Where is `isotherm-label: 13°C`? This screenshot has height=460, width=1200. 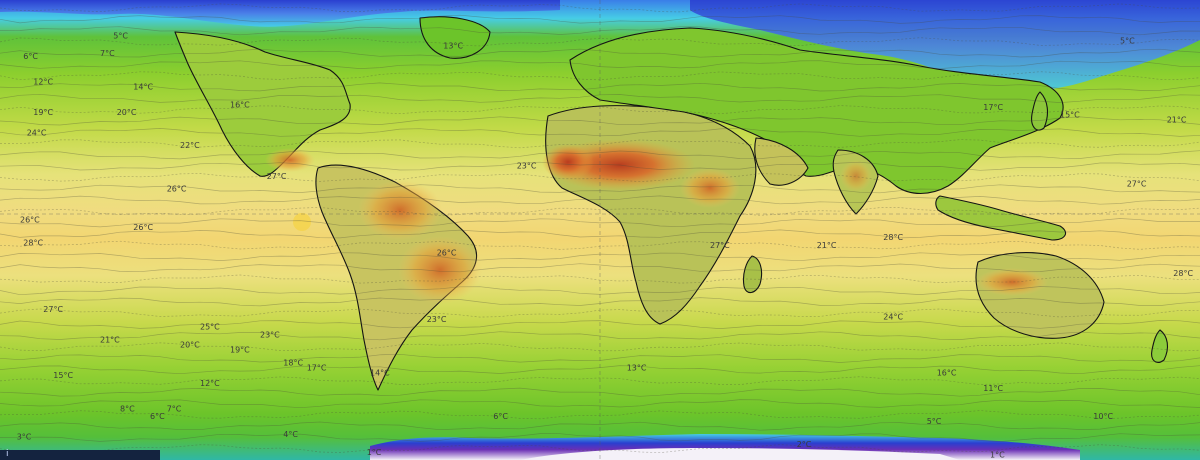 isotherm-label: 13°C is located at coordinates (637, 368).